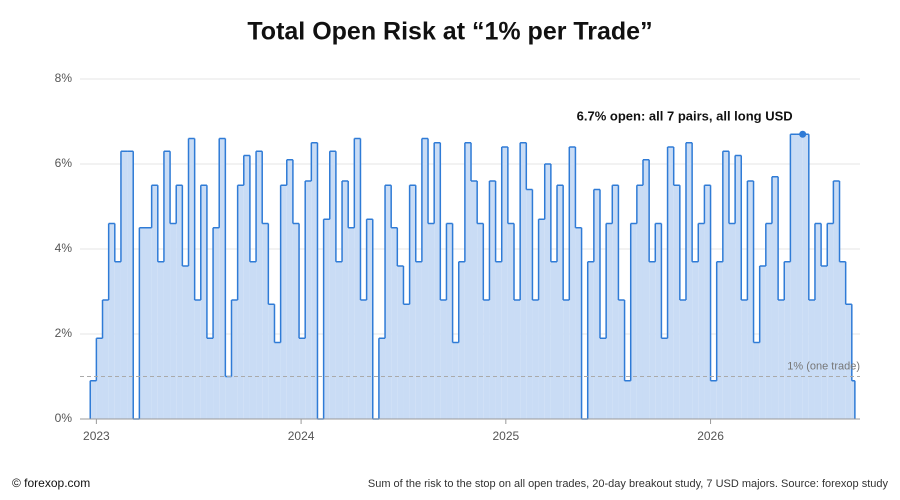 This screenshot has width=900, height=500. I want to click on y-tick-label: 4%, so click(64, 248).